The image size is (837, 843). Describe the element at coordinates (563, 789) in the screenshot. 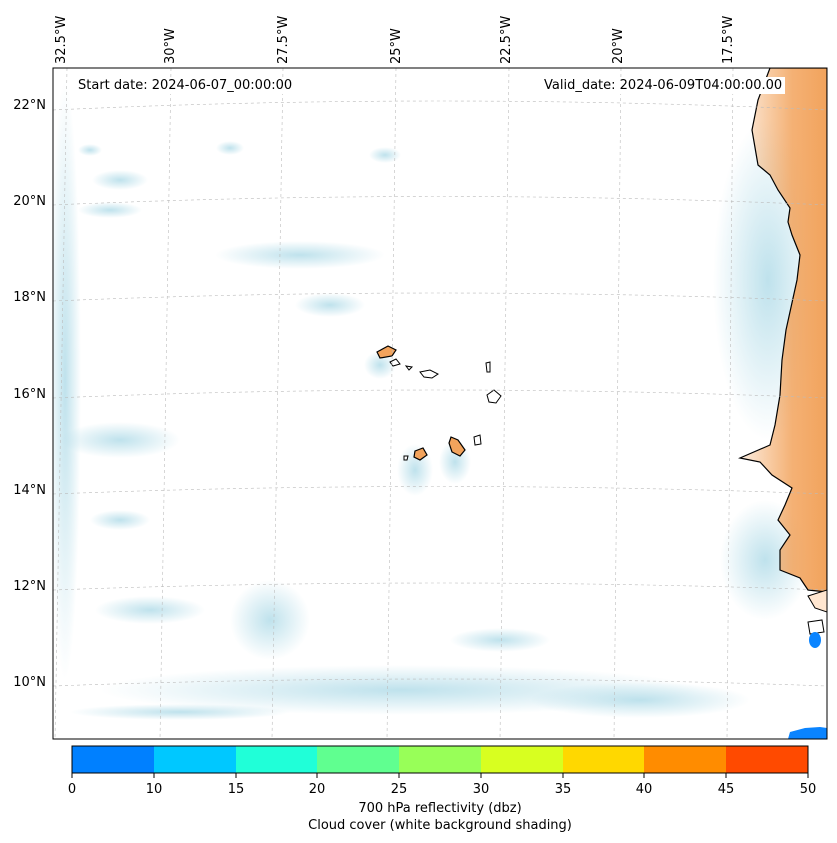

I see `colorbar-tick: 35` at that location.